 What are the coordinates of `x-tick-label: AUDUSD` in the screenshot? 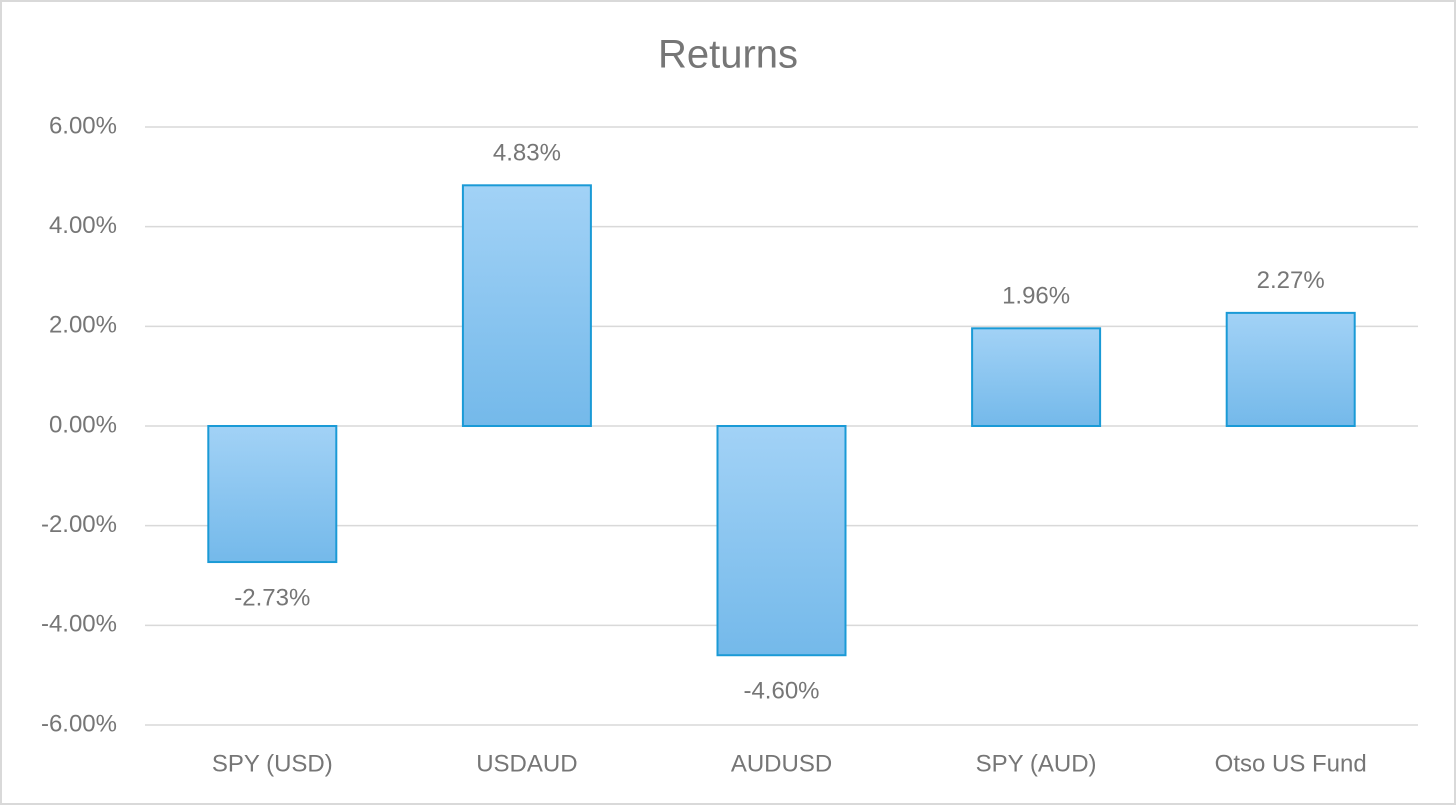 It's located at (781, 763).